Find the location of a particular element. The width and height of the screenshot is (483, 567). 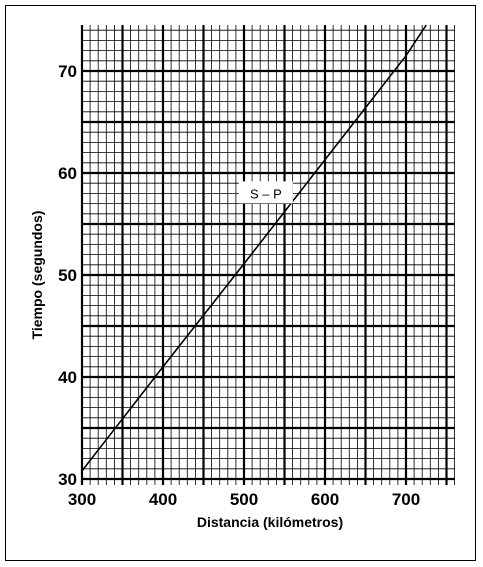

annotations-group: S – P is located at coordinates (265, 192).